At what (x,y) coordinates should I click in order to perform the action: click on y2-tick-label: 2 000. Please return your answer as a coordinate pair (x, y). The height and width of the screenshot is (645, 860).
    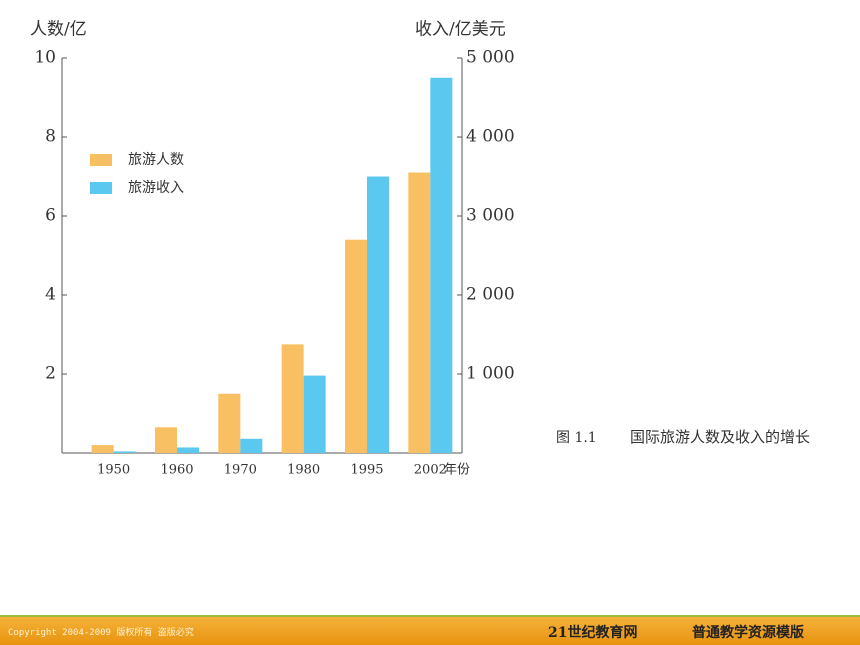
    Looking at the image, I should click on (490, 295).